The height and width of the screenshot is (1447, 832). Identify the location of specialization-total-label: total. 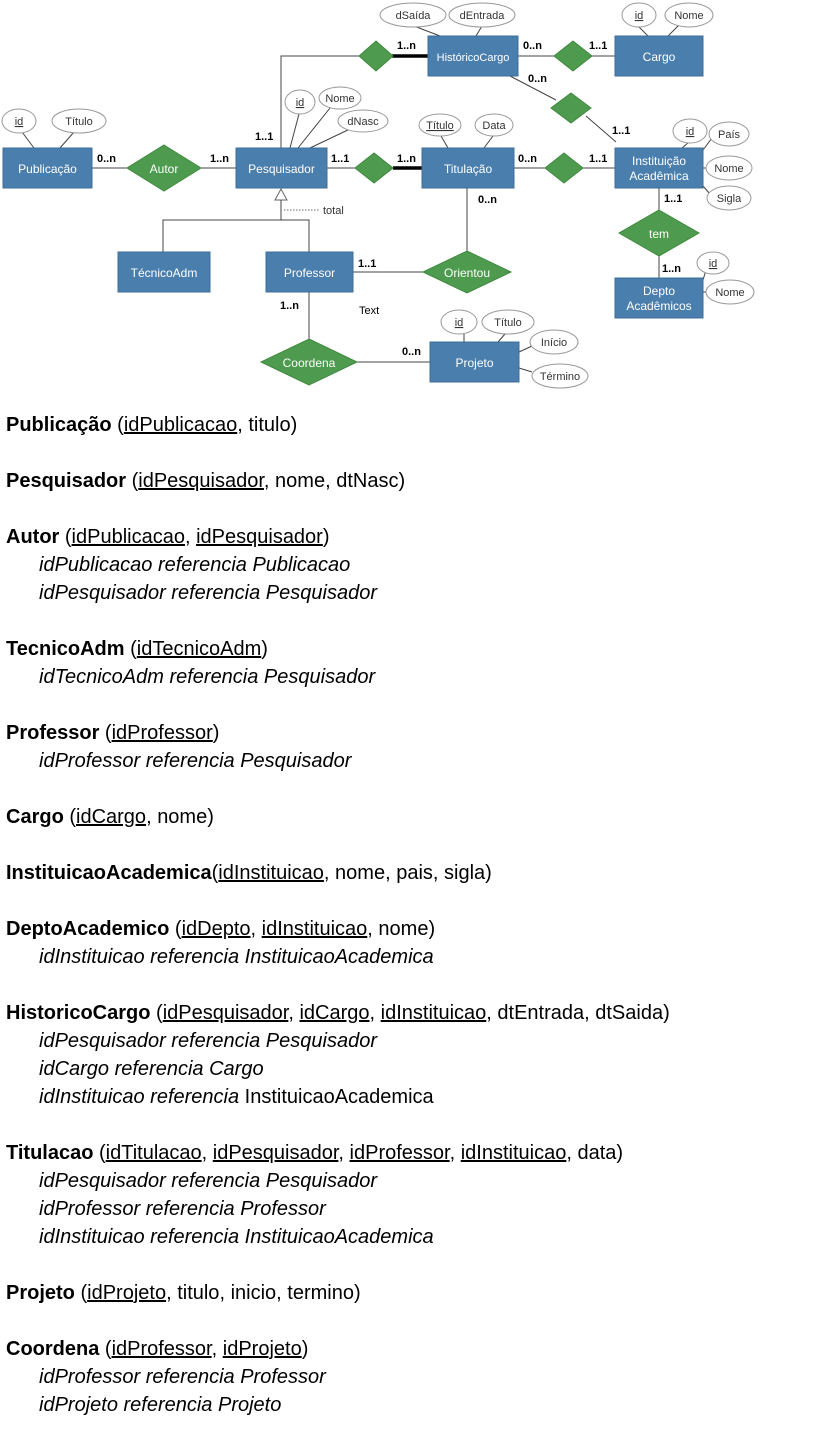
(333, 211).